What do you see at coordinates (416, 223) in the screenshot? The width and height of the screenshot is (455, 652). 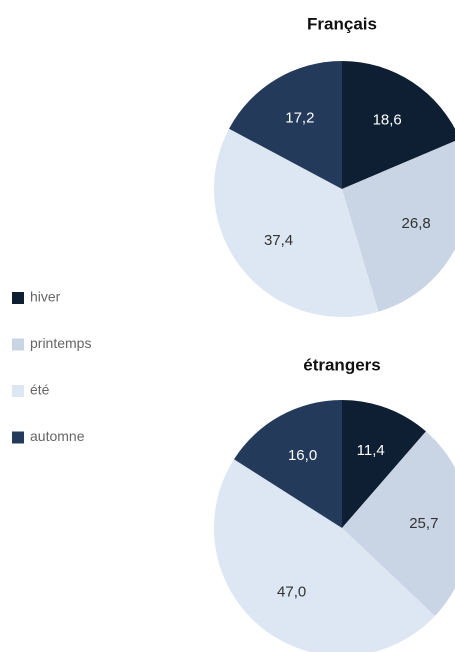 I see `data-label: 26,8` at bounding box center [416, 223].